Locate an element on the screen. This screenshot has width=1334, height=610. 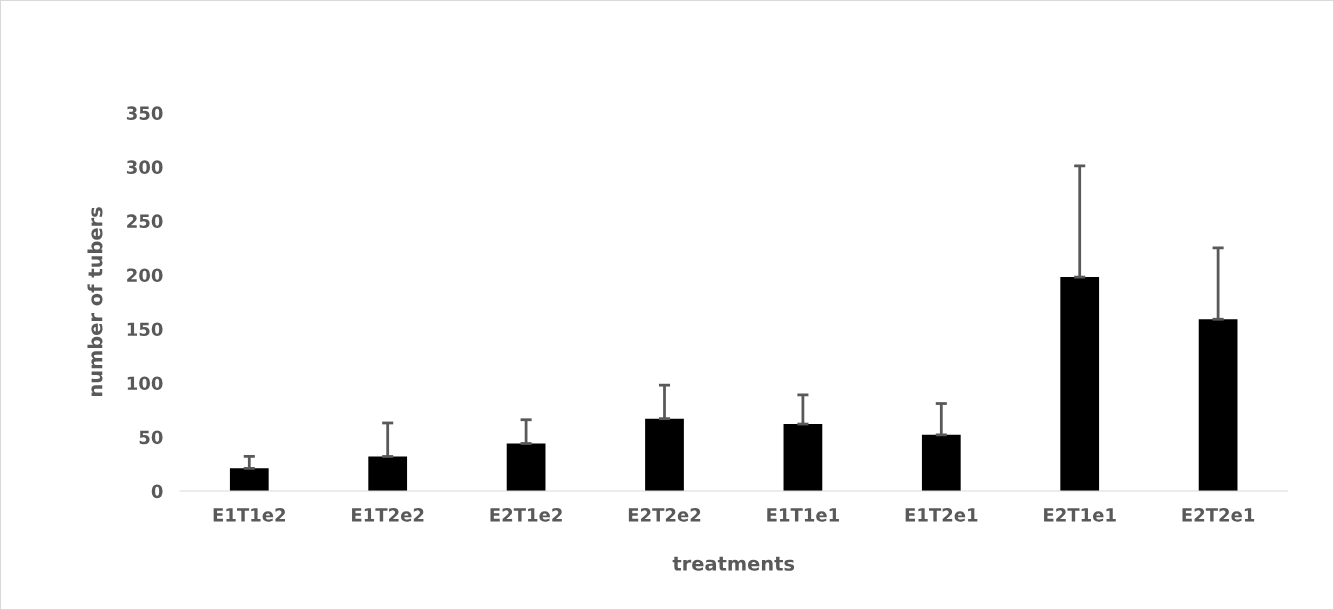
y-tick-label: 100 is located at coordinates (145, 383).